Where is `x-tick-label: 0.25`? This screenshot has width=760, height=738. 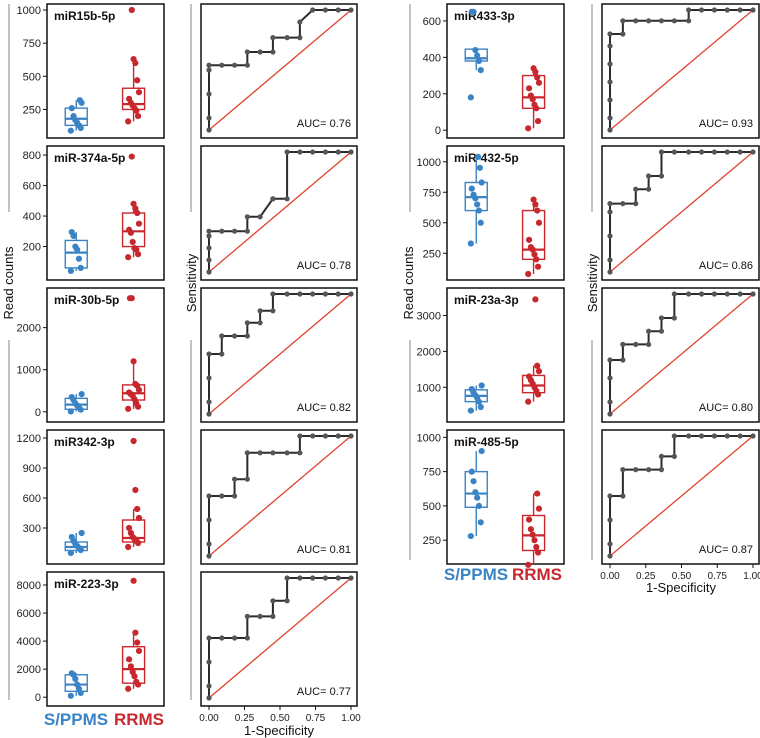 x-tick-label: 0.25 is located at coordinates (646, 576).